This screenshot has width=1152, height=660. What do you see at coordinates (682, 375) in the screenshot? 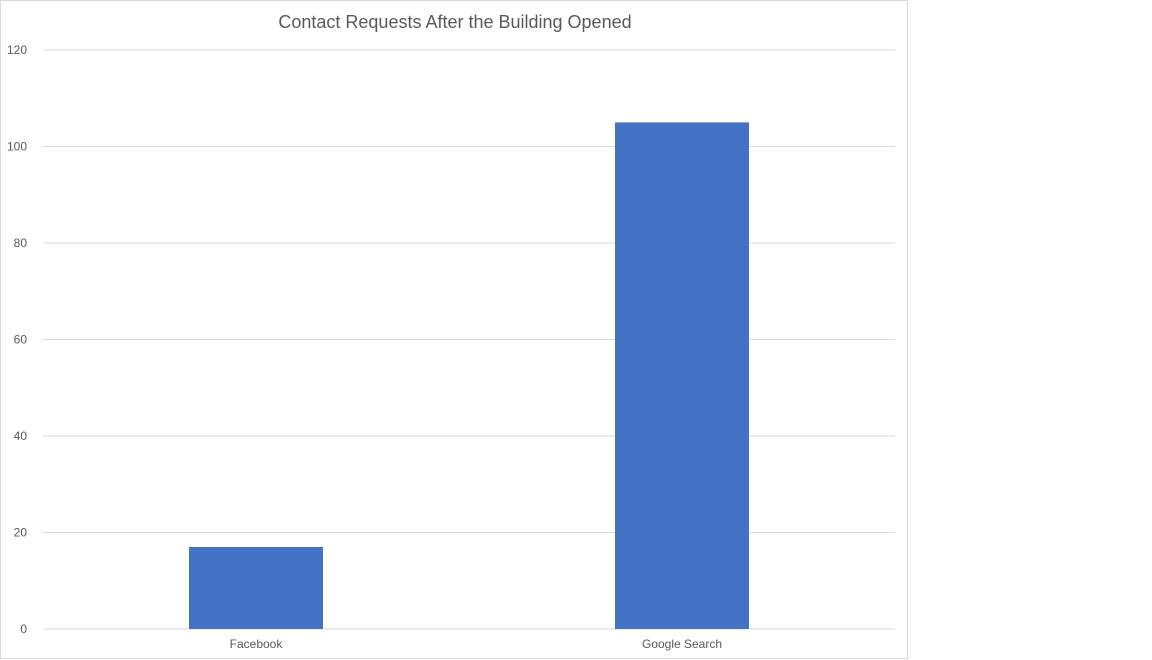
I see `bar-google-search` at bounding box center [682, 375].